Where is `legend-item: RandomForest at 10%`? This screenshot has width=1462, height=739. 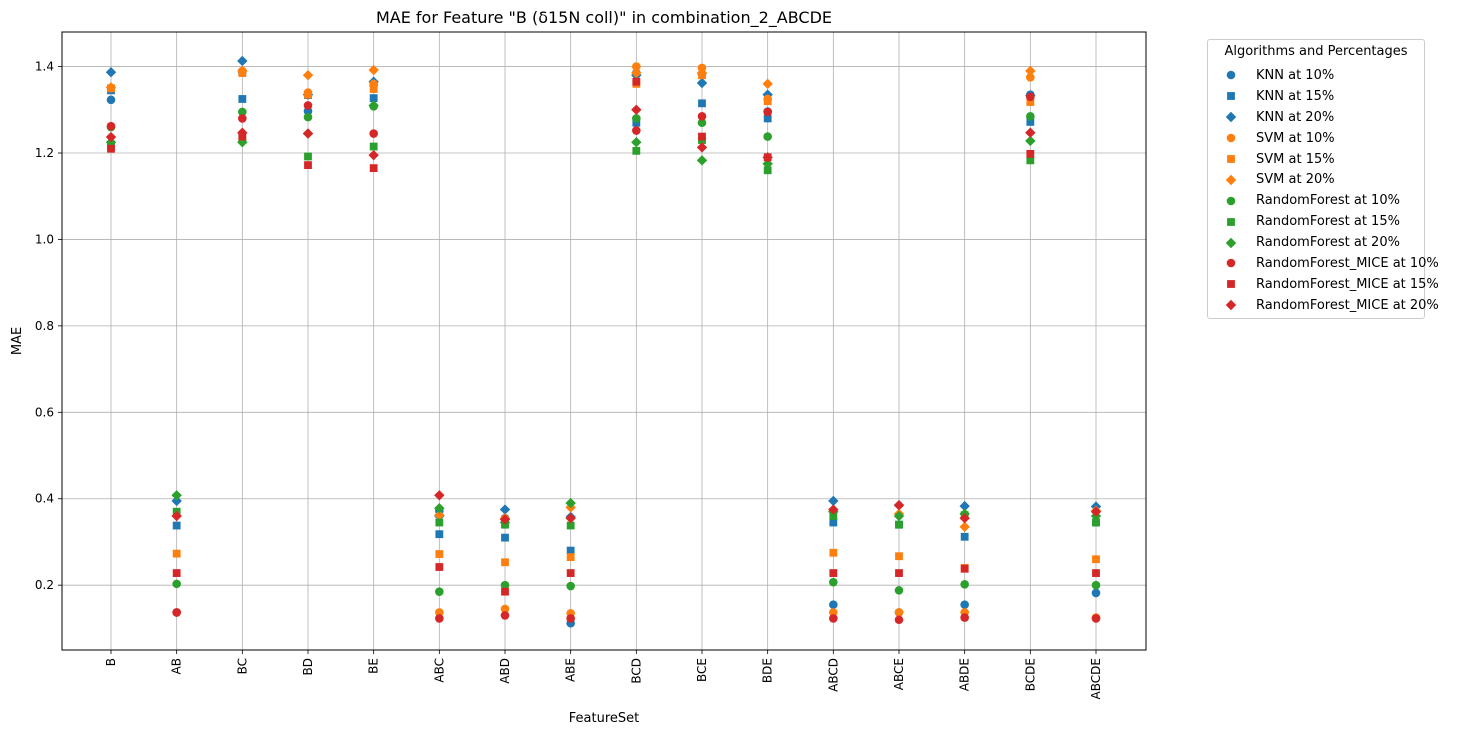 legend-item: RandomForest at 10% is located at coordinates (1328, 200).